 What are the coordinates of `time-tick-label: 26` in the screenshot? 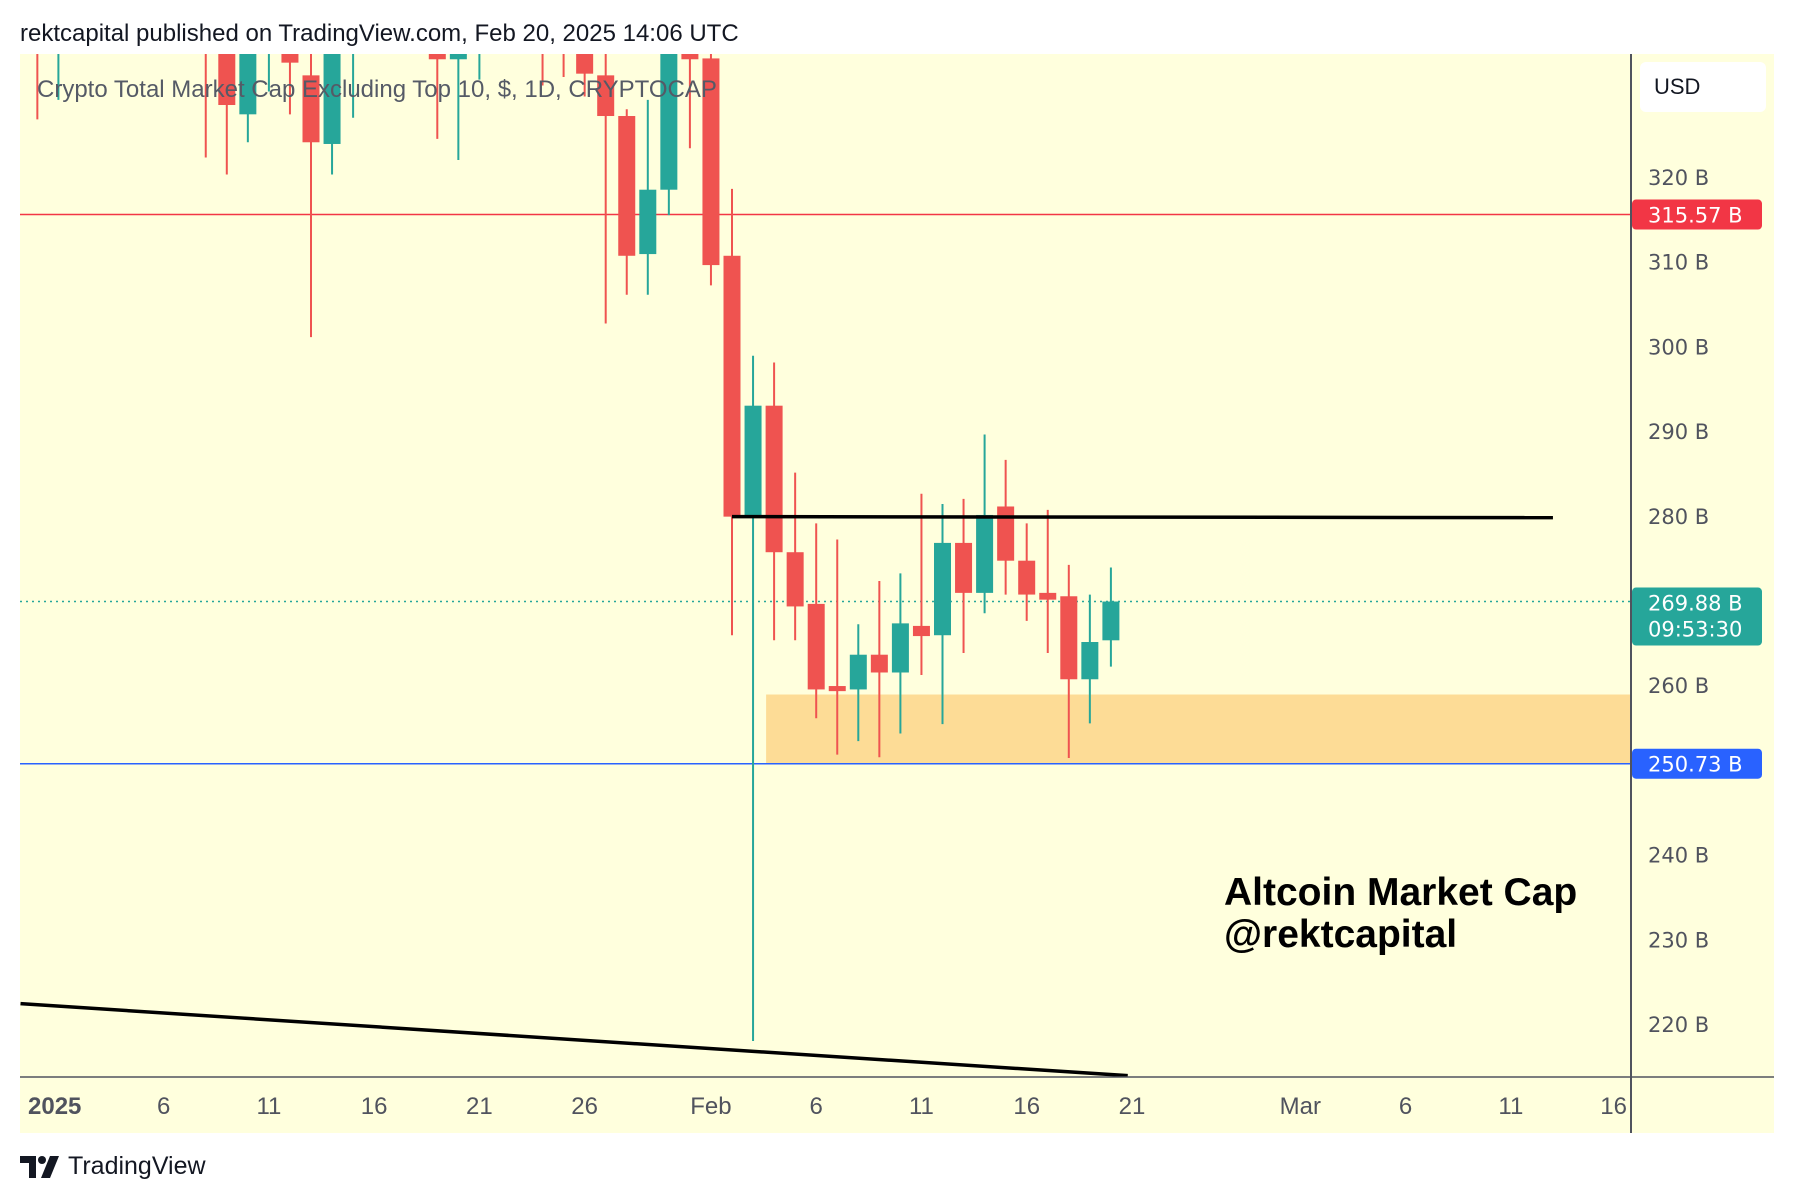 It's located at (584, 1106).